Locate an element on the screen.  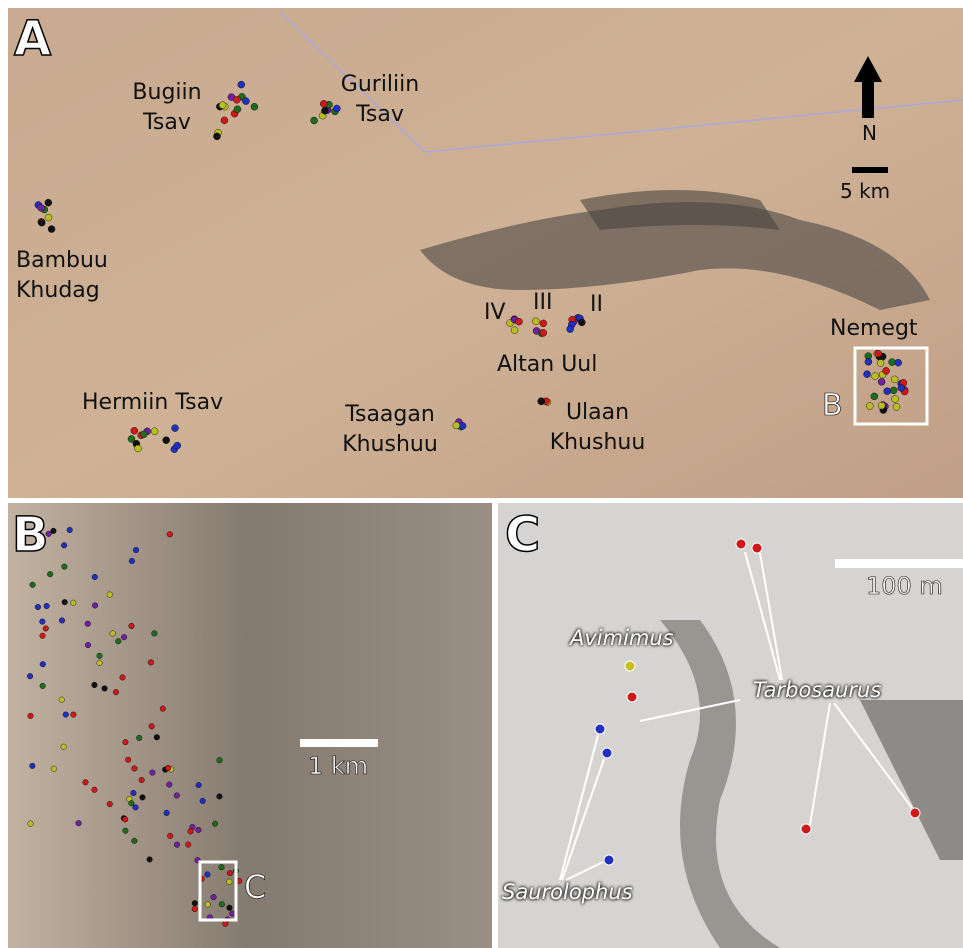
place-label: Guriliin Tsav is located at coordinates (380, 99).